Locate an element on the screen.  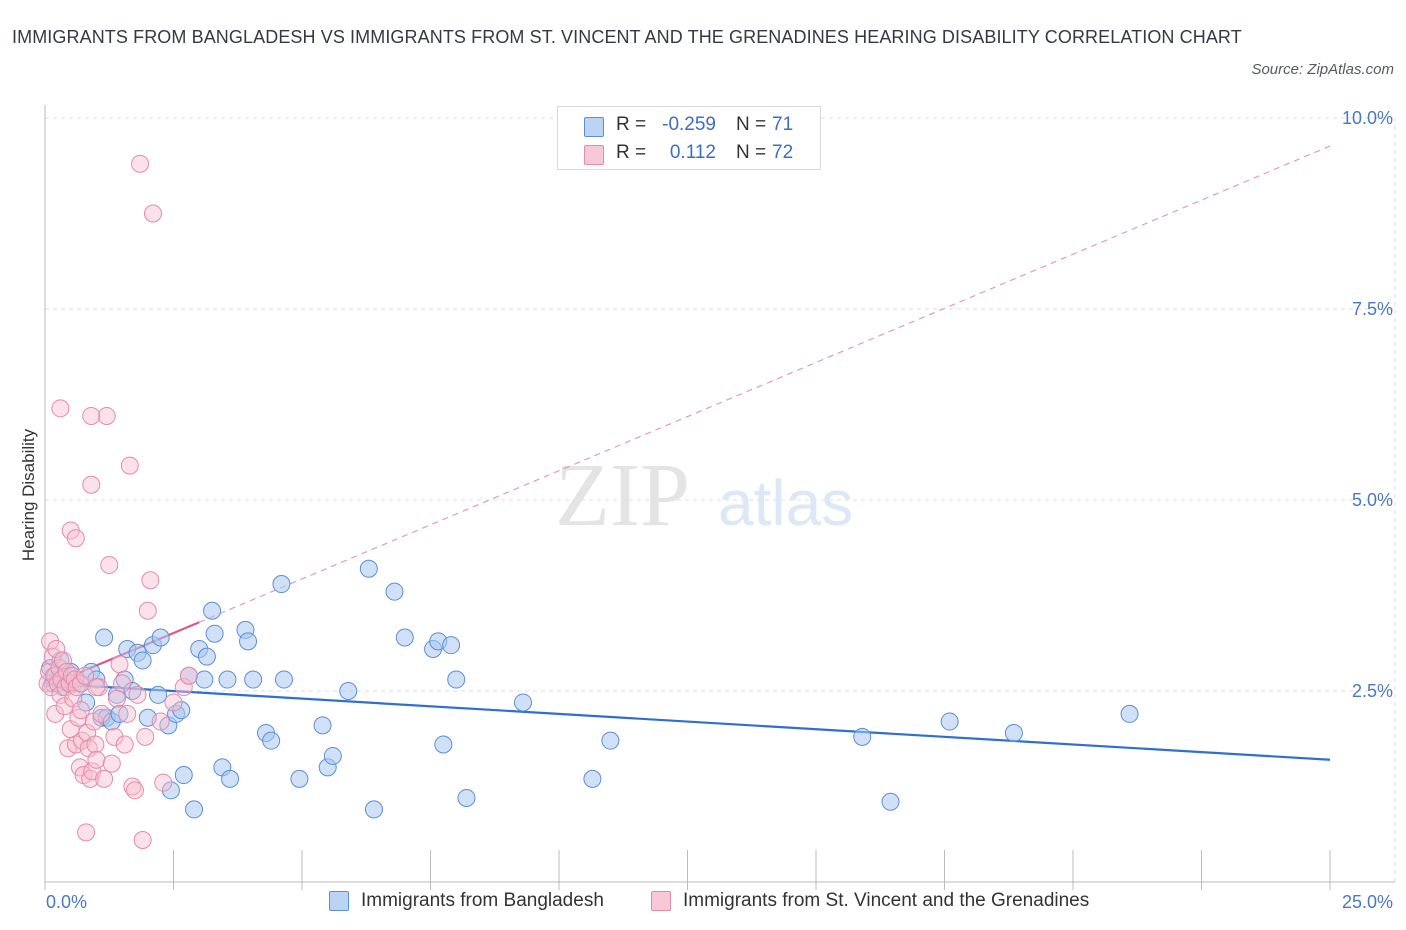
legend-n-value: 72 is located at coordinates (783, 152).